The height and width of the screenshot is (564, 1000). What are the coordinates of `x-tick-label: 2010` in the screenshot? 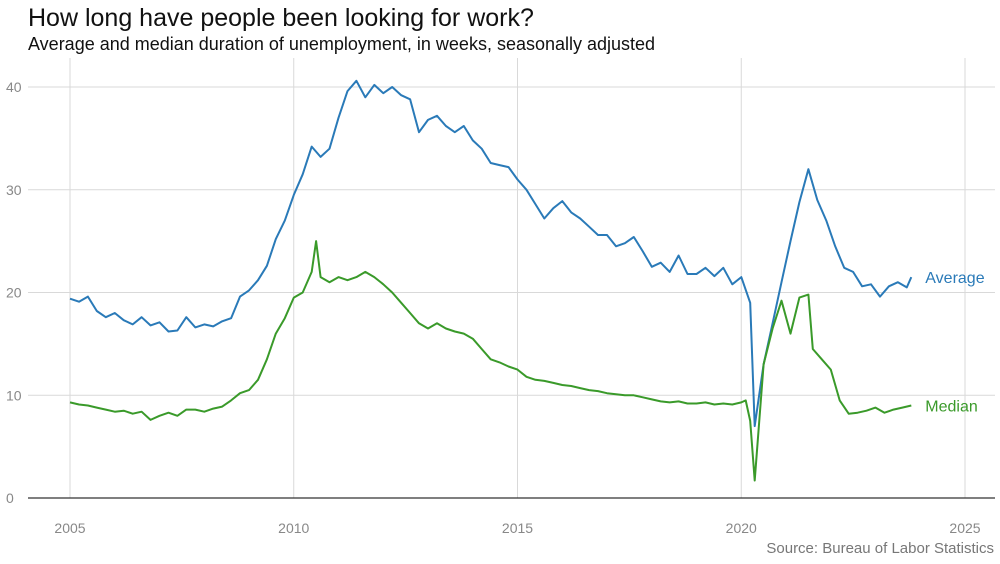 It's located at (293, 528).